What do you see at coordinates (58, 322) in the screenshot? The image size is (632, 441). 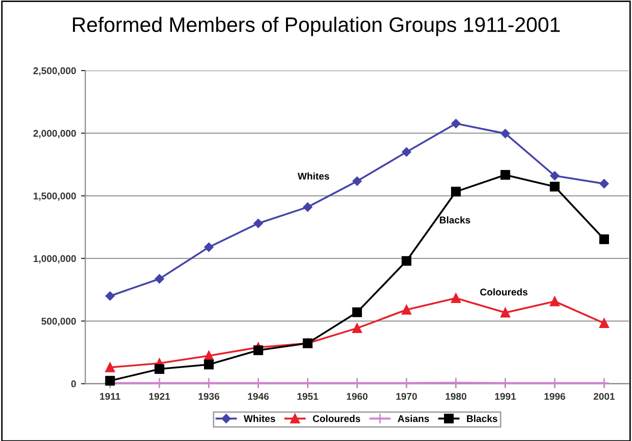 I see `y-tick-label: 500,000` at bounding box center [58, 322].